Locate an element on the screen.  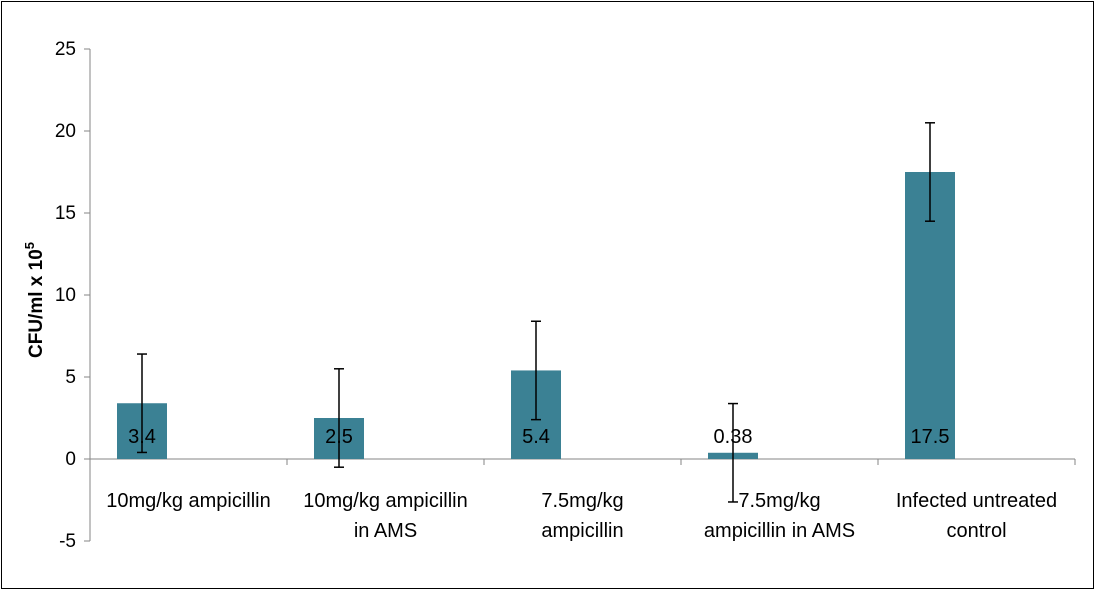
y-tick-labels: -5 0 5 10 15 20 25 is located at coordinates (65, 295).